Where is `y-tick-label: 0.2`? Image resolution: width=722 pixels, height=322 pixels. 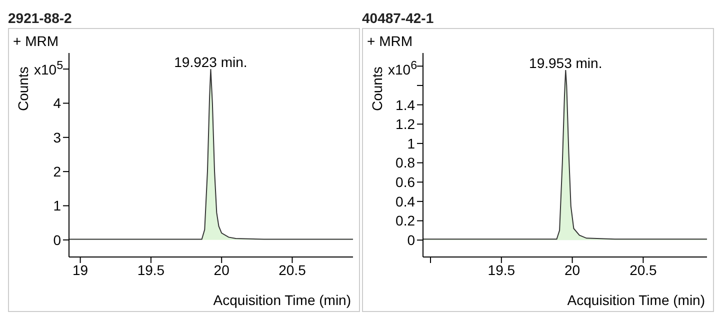 y-tick-label: 0.2 is located at coordinates (406, 220).